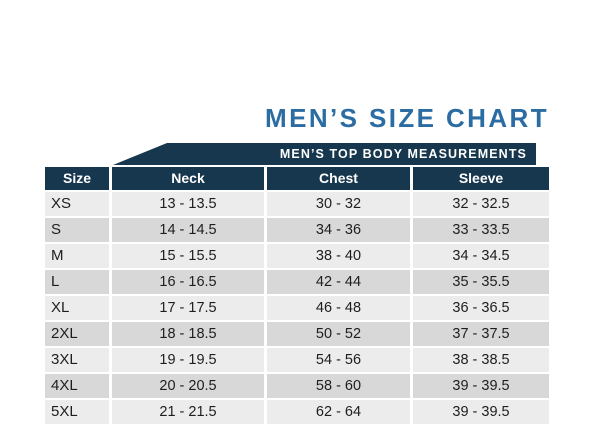 Image resolution: width=602 pixels, height=444 pixels. Describe the element at coordinates (188, 178) in the screenshot. I see `column-header-neck: Neck` at that location.